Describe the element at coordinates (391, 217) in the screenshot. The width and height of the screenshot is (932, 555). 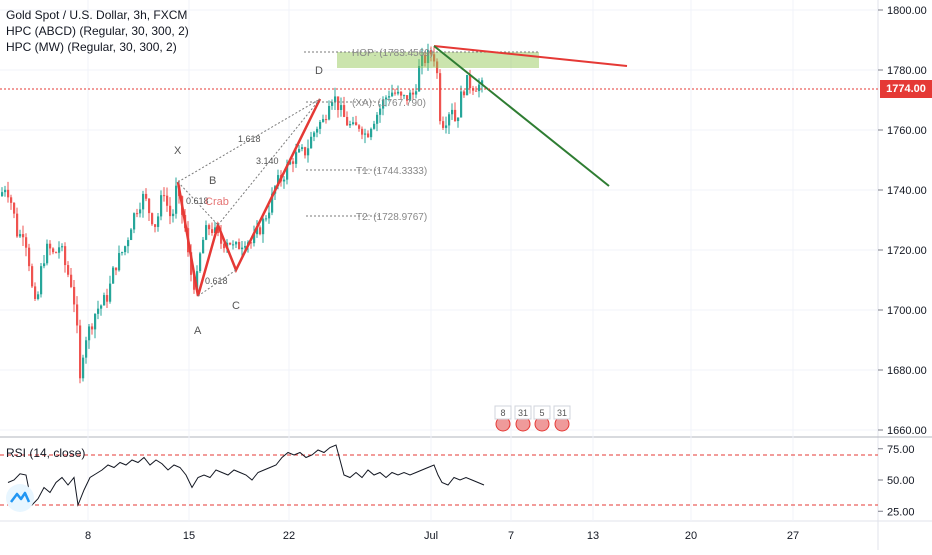
I see `t2-label: T2: (1728.9767)` at that location.